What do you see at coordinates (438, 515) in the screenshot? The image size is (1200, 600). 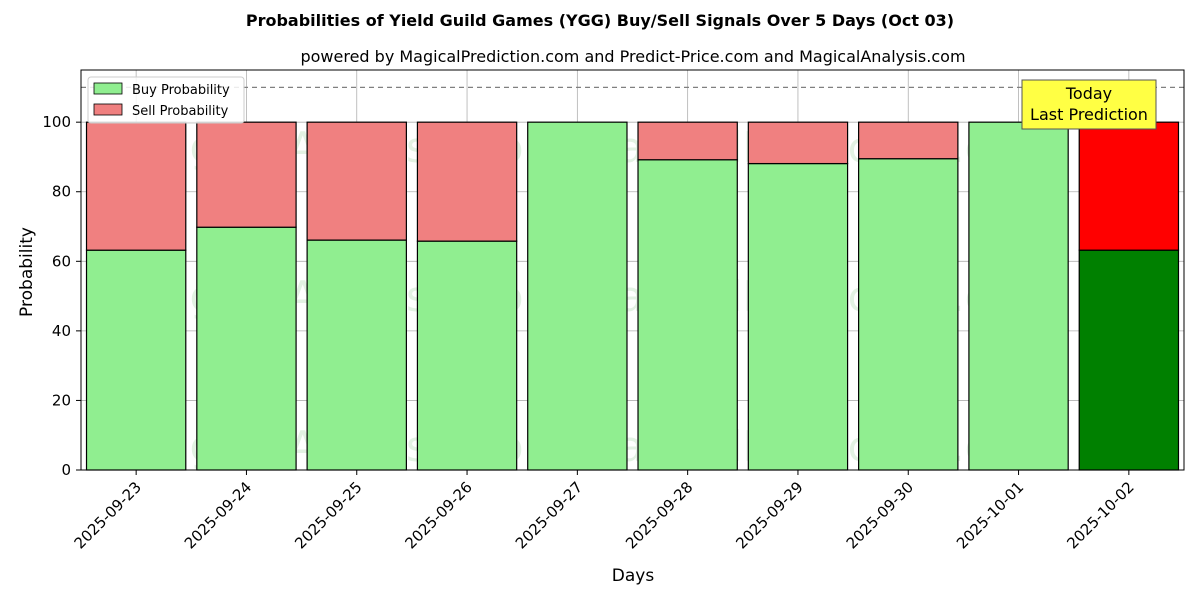 I see `x-tick-label: 2025-09-26` at bounding box center [438, 515].